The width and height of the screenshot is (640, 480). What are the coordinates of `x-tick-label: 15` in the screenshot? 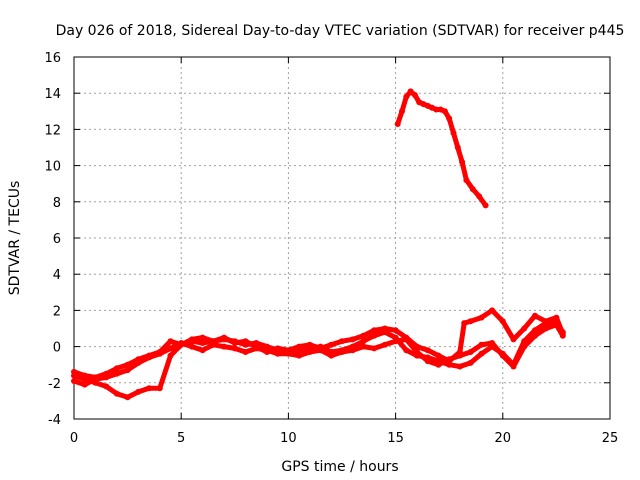 It's located at (395, 438).